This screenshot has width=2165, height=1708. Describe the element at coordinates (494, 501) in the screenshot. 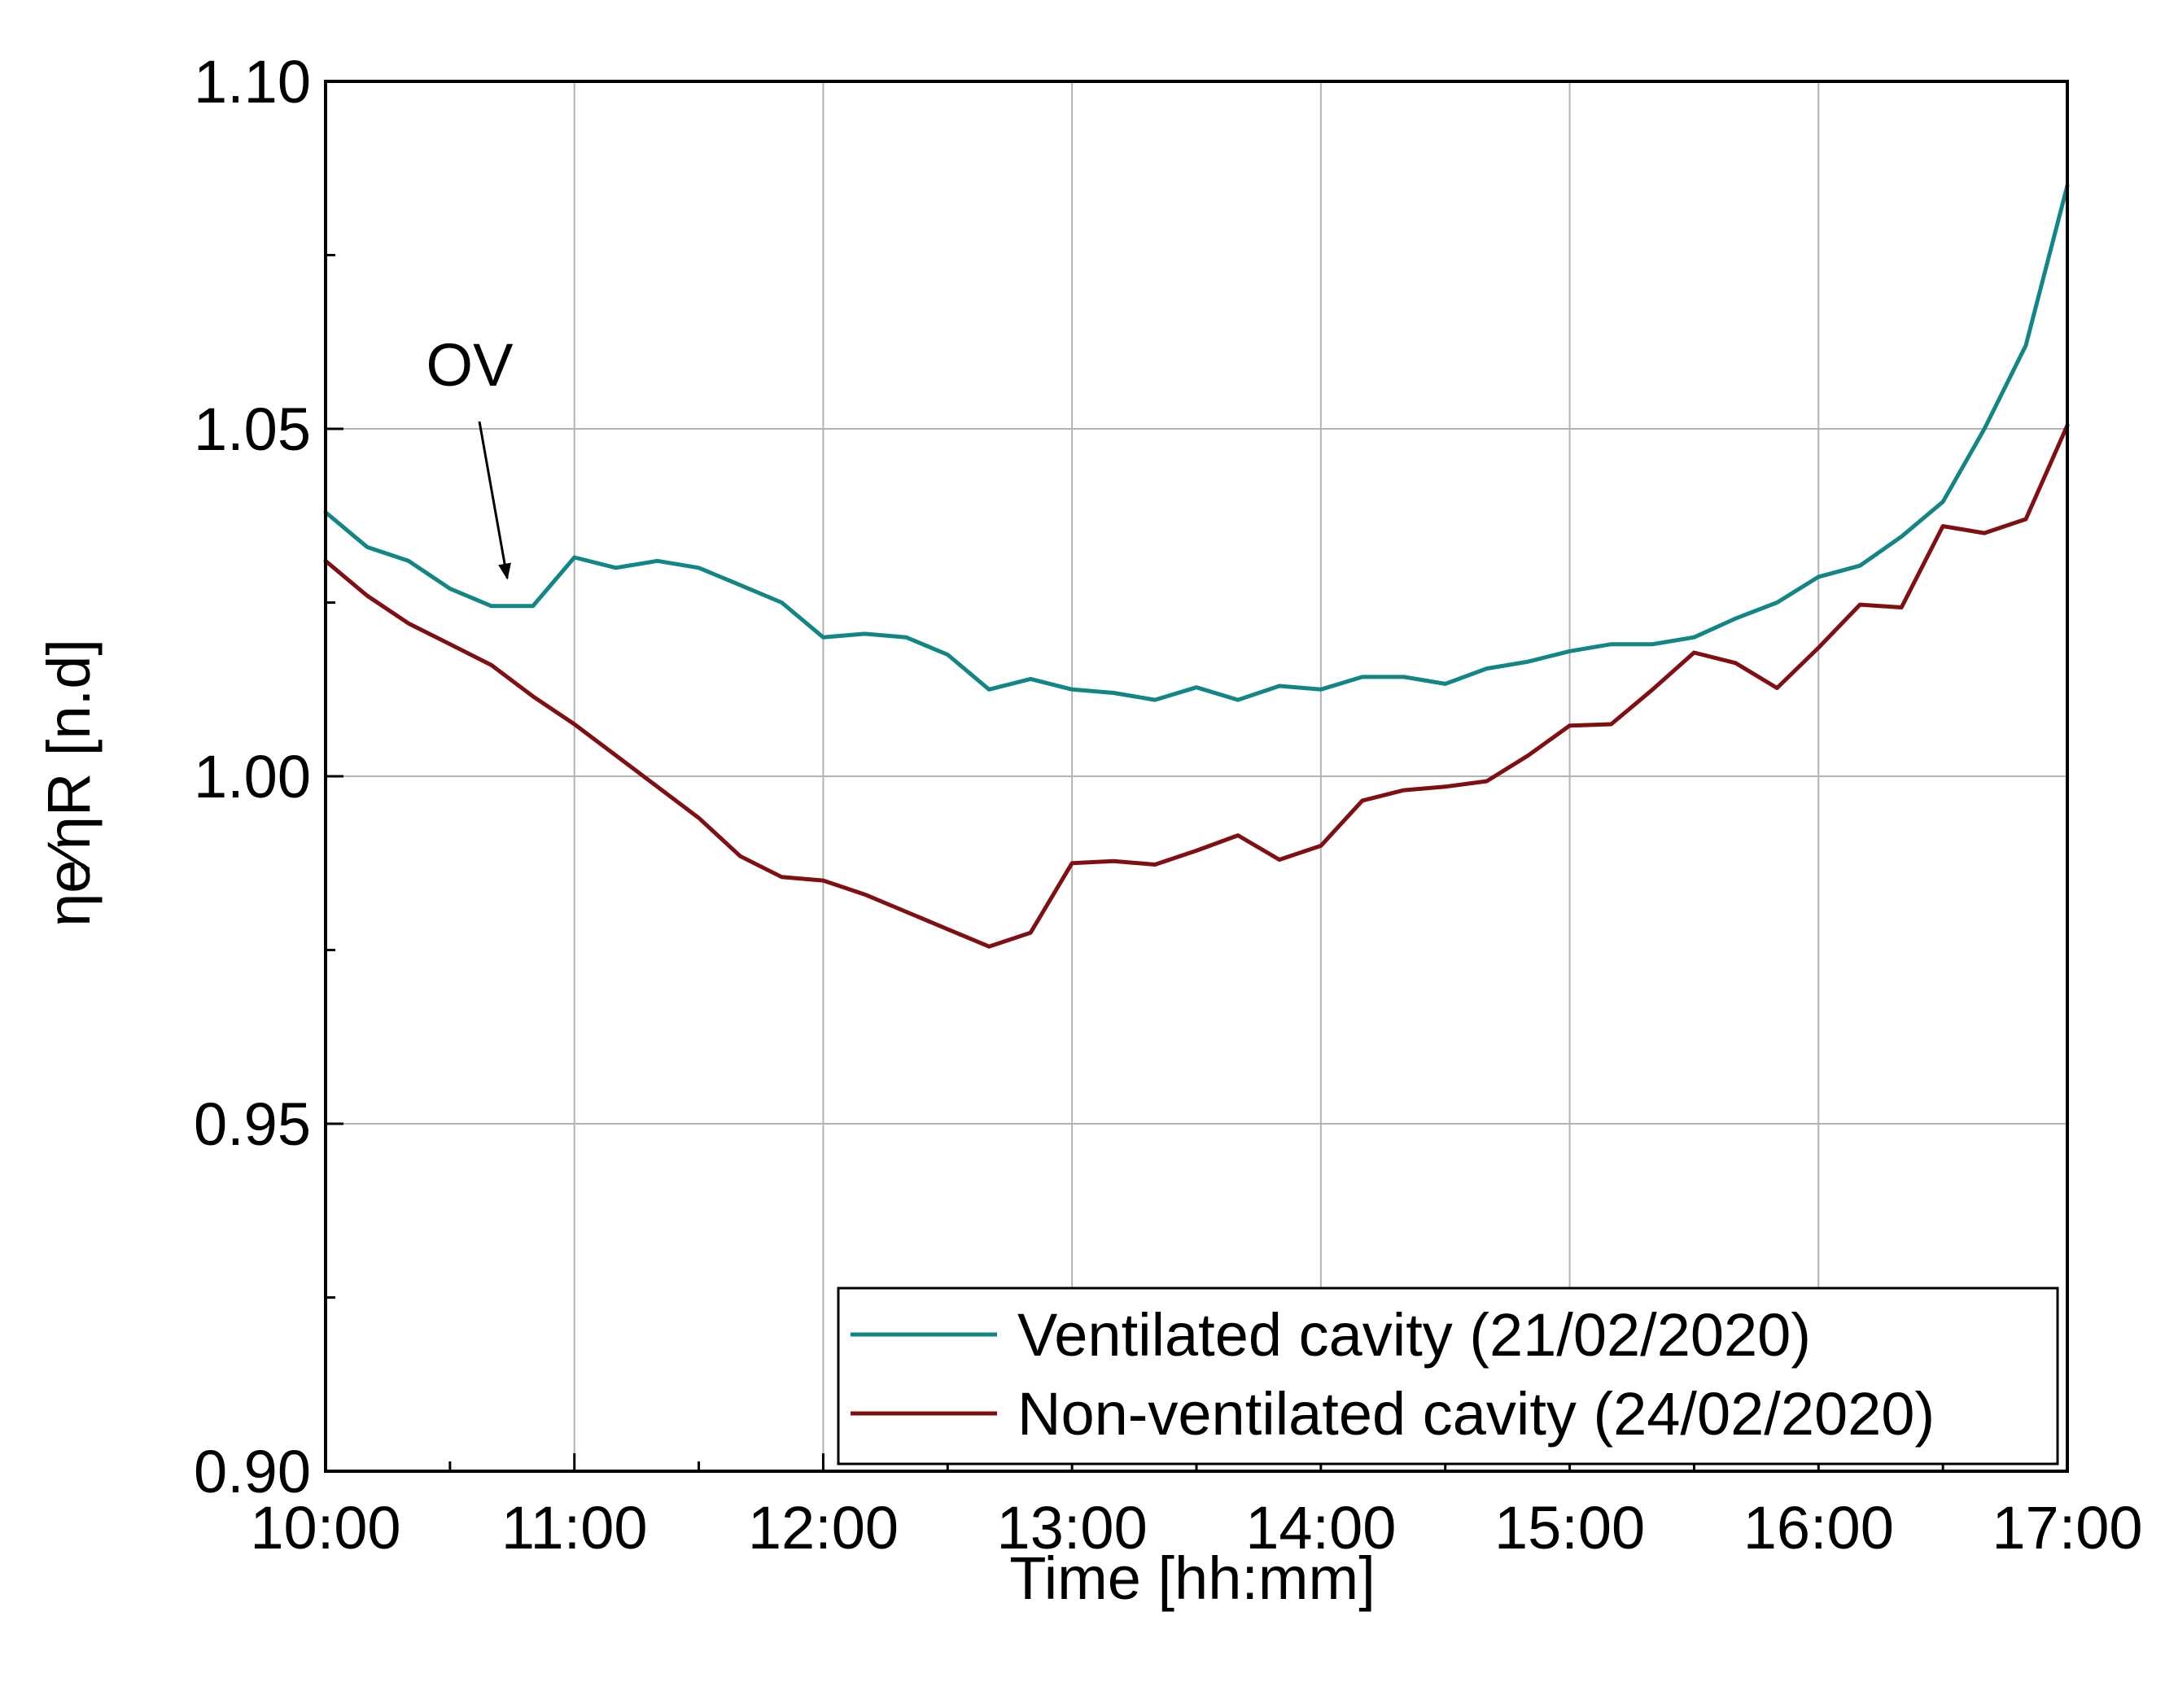

I see `ov-annotation-arrow` at that location.